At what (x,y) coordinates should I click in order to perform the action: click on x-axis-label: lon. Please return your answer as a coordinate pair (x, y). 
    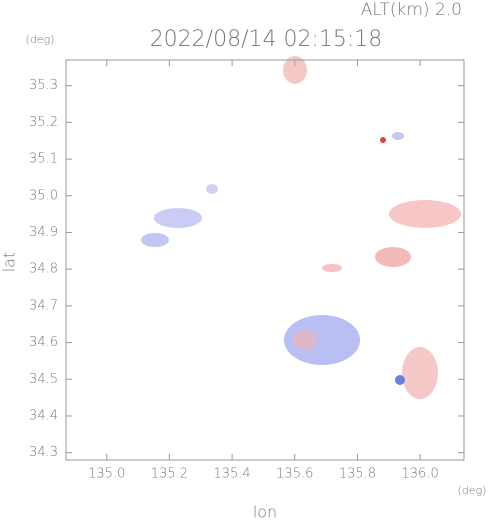
    Looking at the image, I should click on (265, 512).